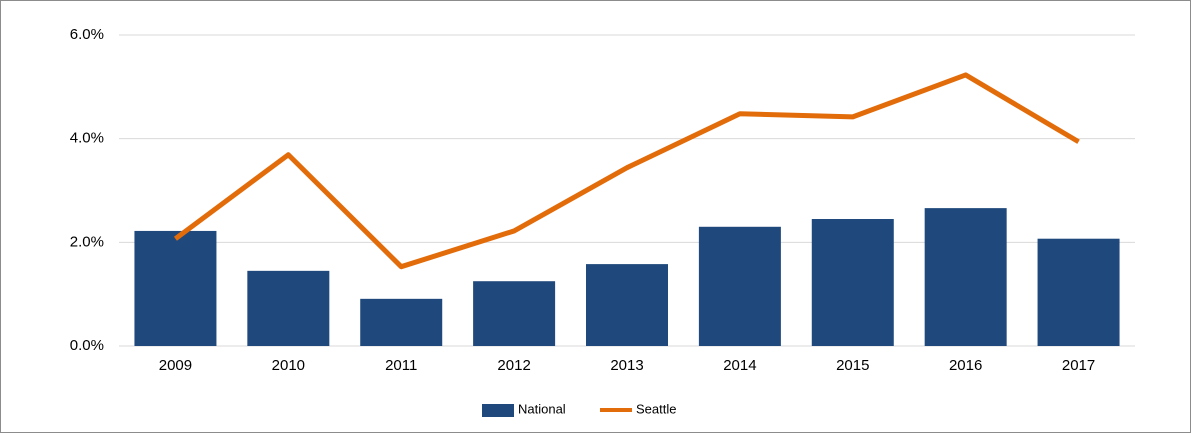  Describe the element at coordinates (513, 365) in the screenshot. I see `x-tick-label: 2012` at that location.